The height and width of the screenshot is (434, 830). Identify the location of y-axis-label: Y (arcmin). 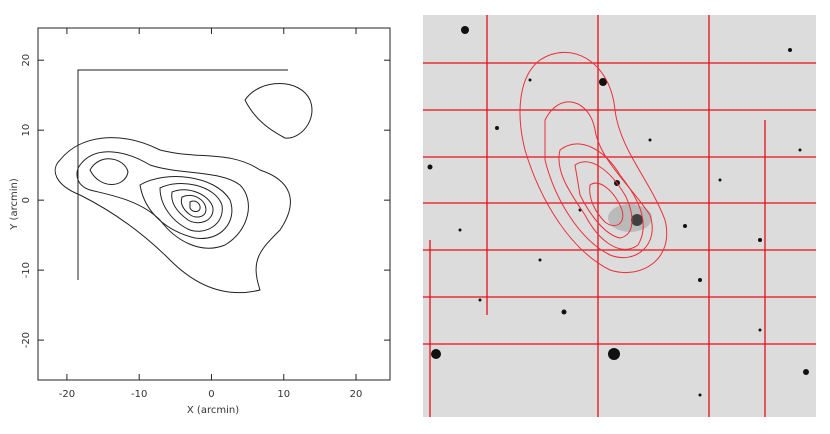
(14, 204).